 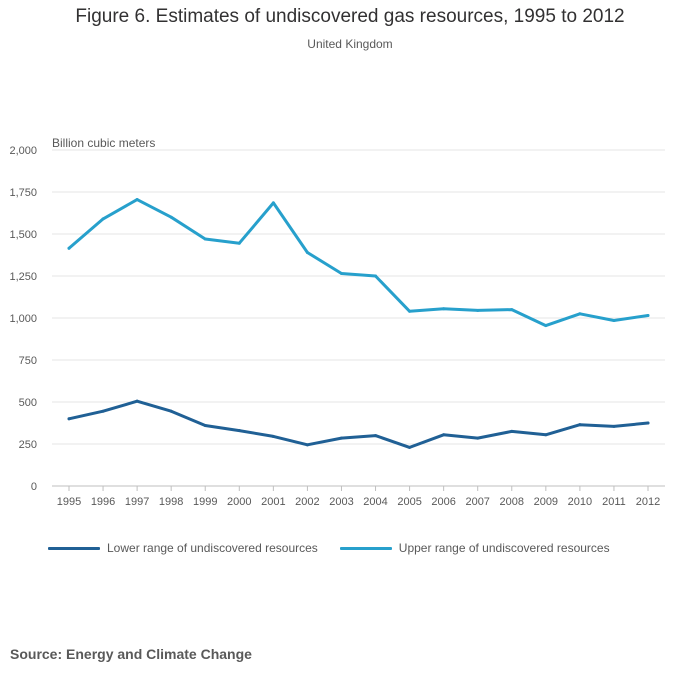 I want to click on y-tick-label: 500, so click(x=28, y=403).